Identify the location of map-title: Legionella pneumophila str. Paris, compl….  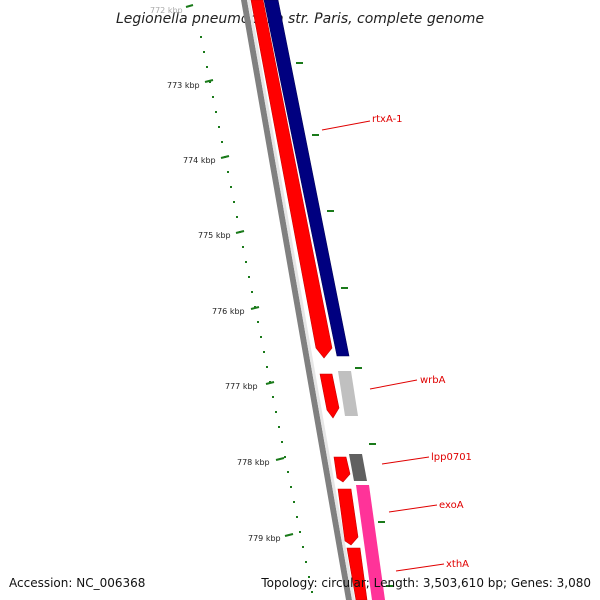
(300, 19).